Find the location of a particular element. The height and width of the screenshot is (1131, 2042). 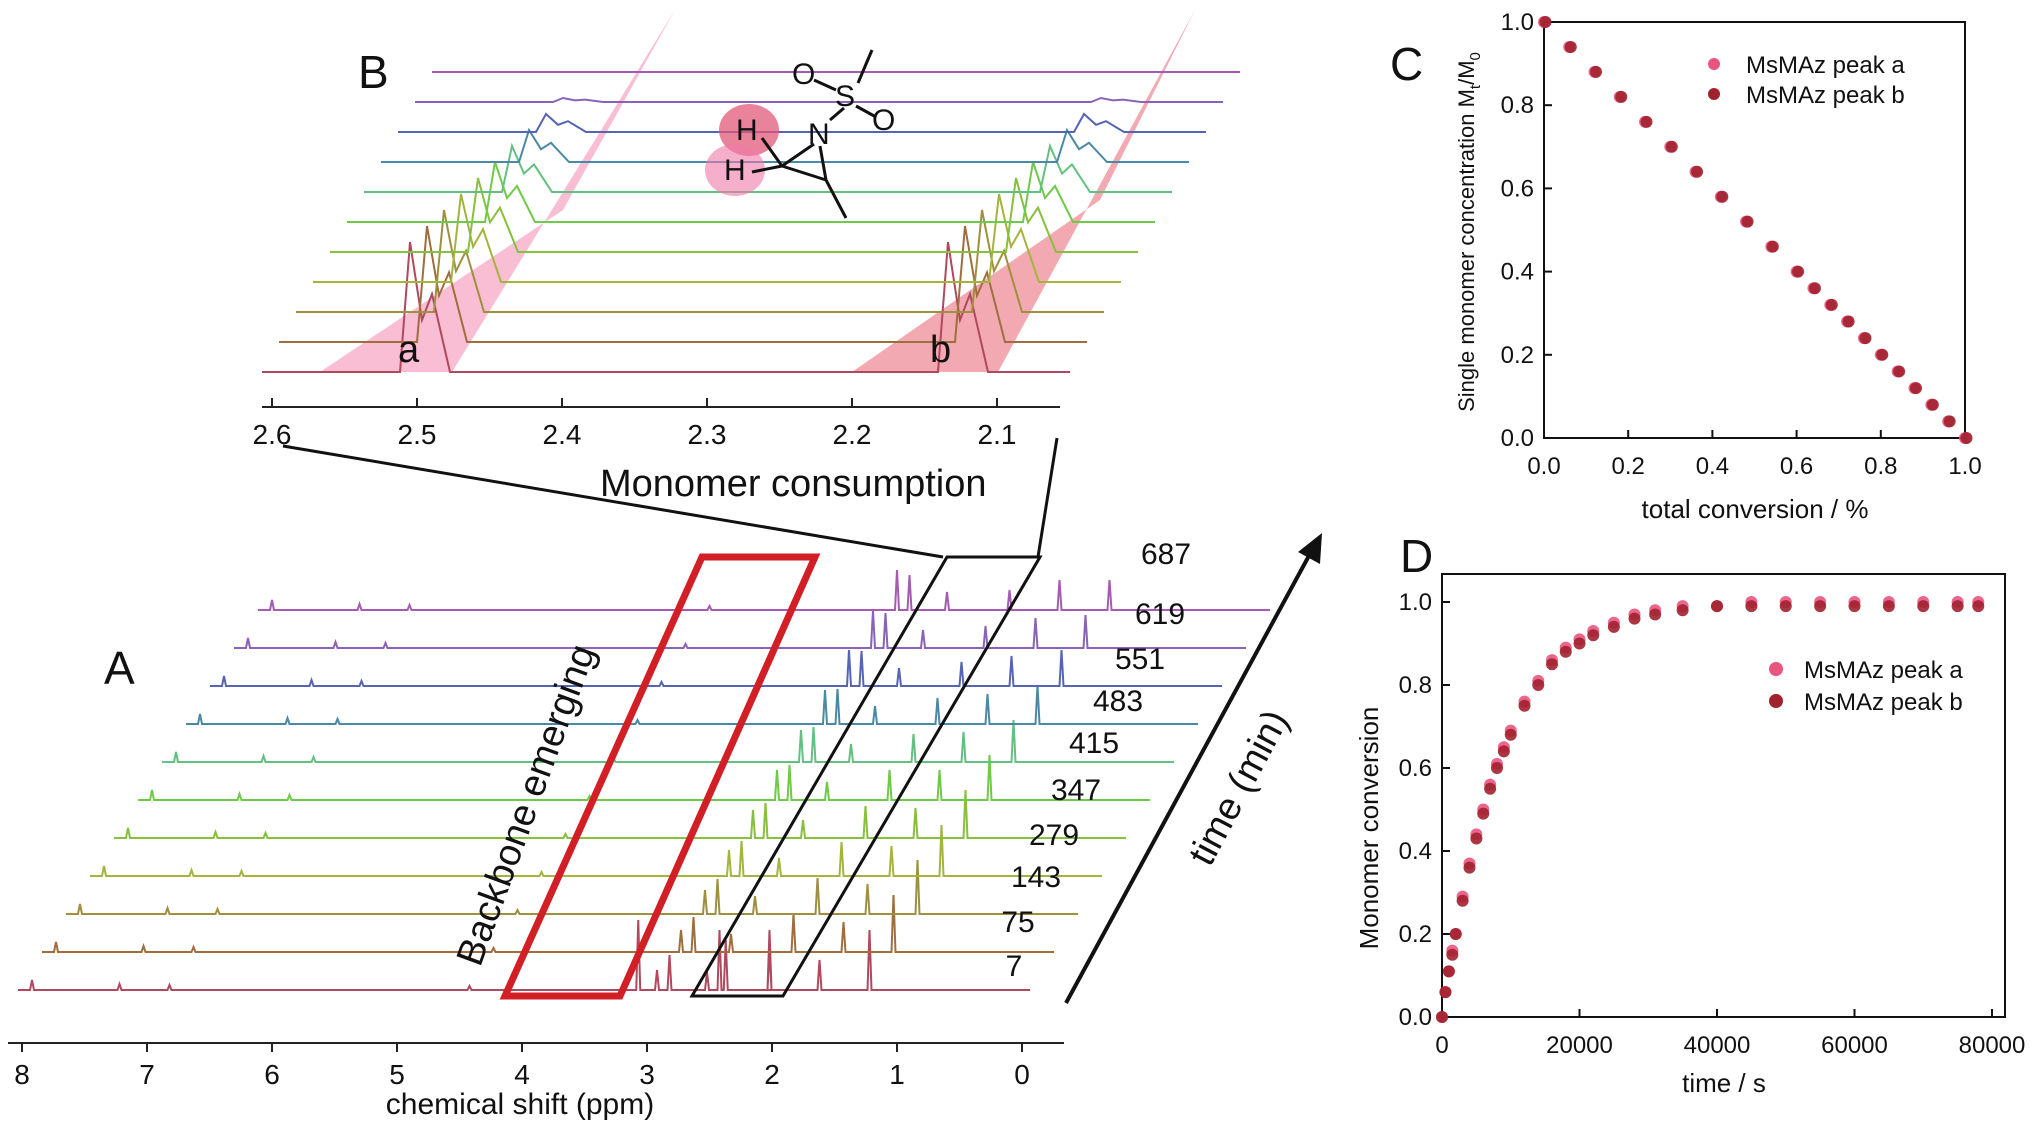

bond-s-o2 is located at coordinates (866, 111).